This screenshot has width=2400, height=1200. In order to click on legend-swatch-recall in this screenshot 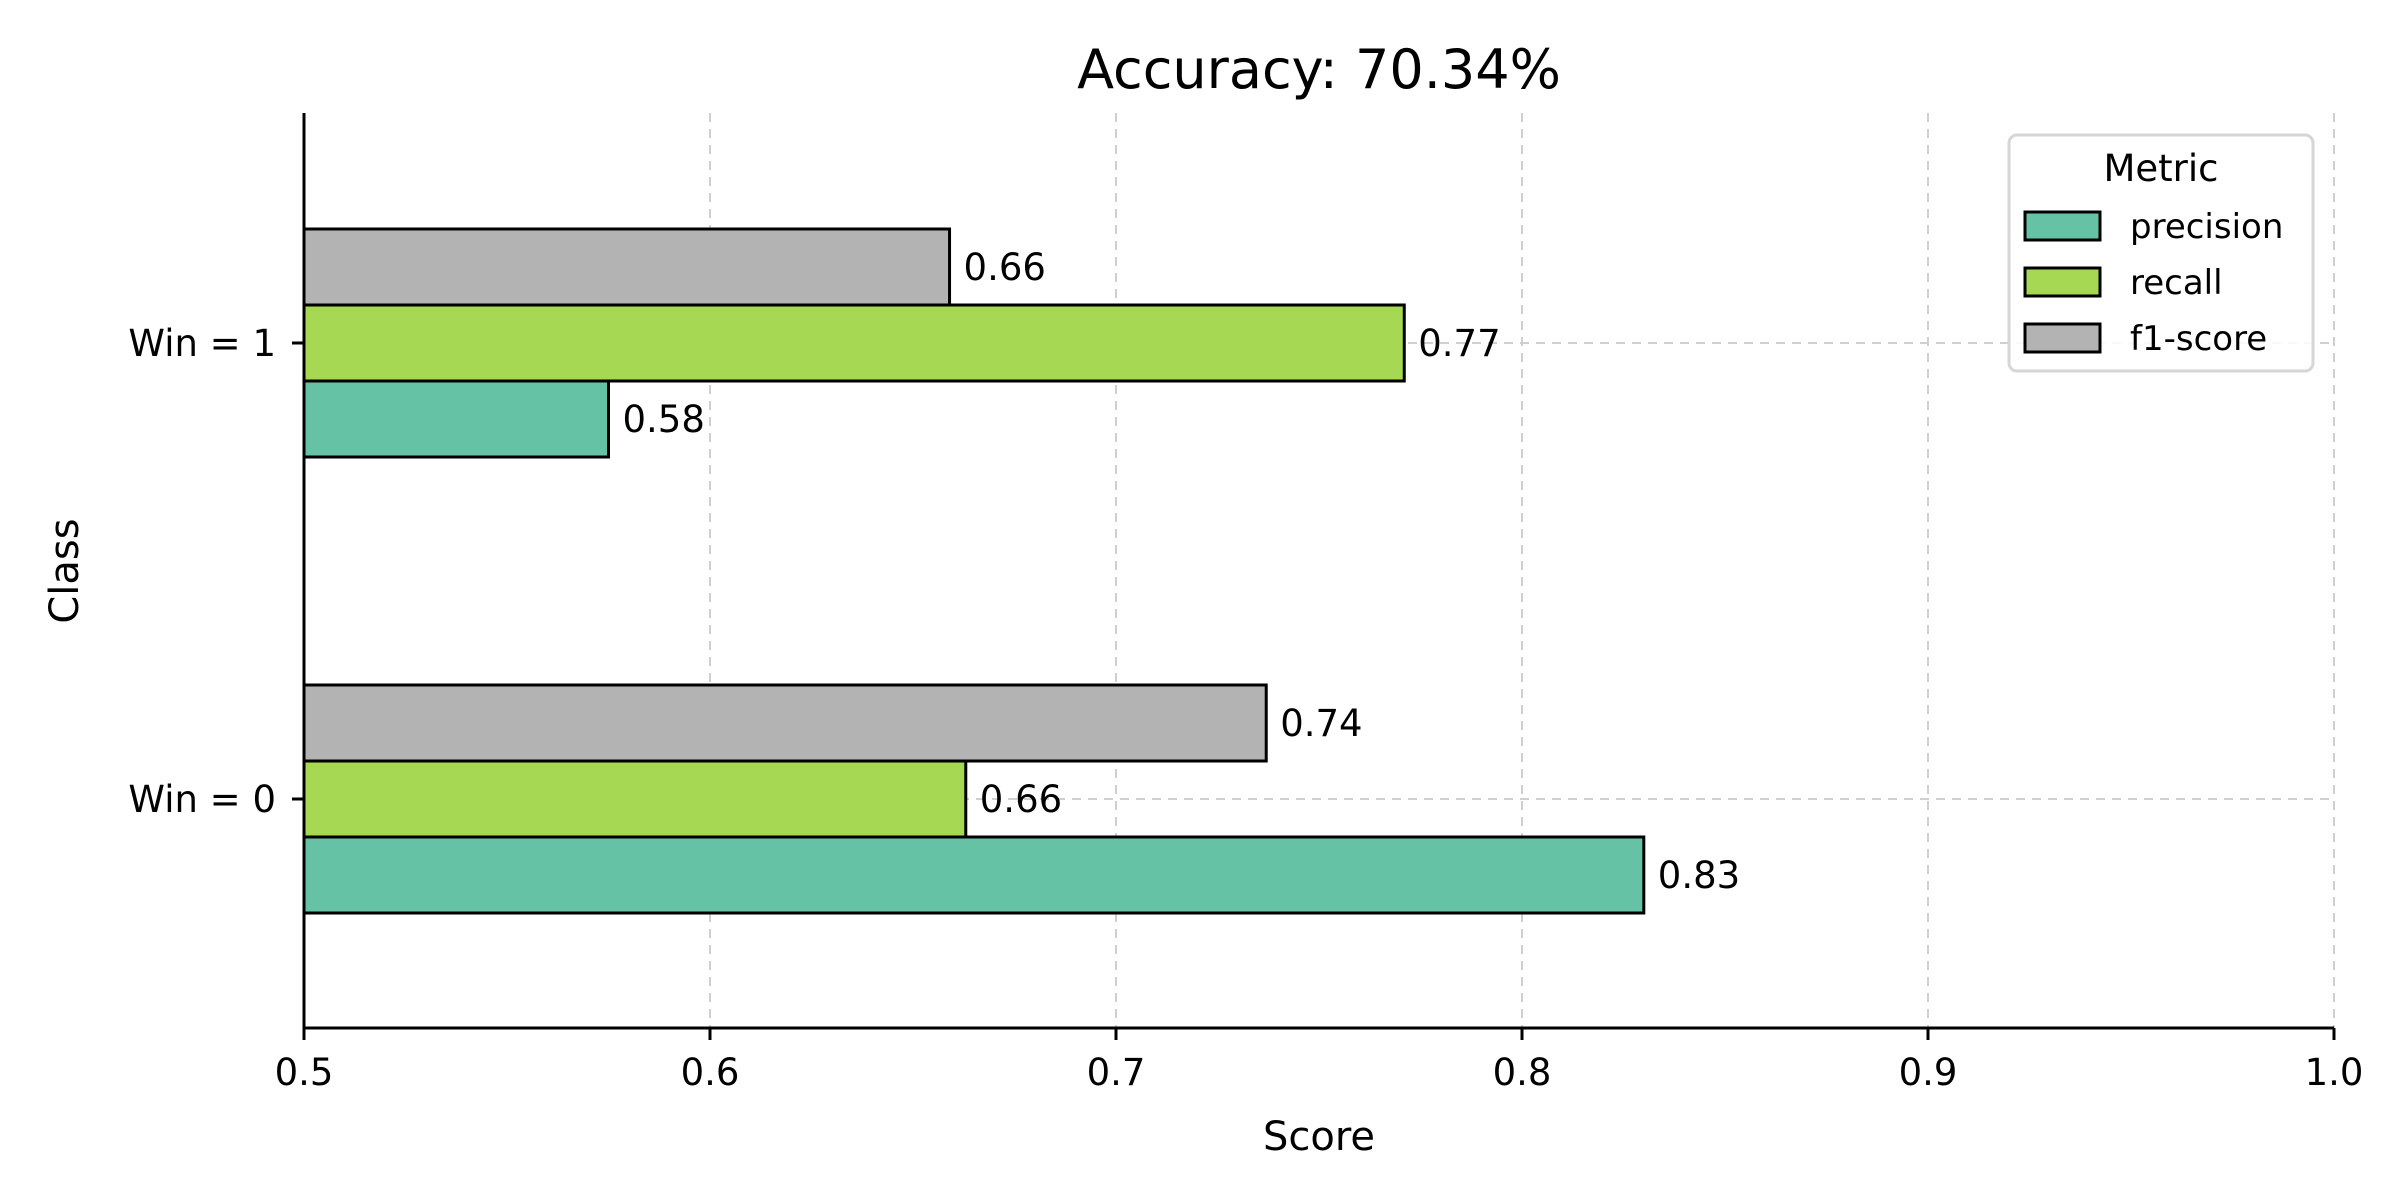, I will do `click(2062, 282)`.